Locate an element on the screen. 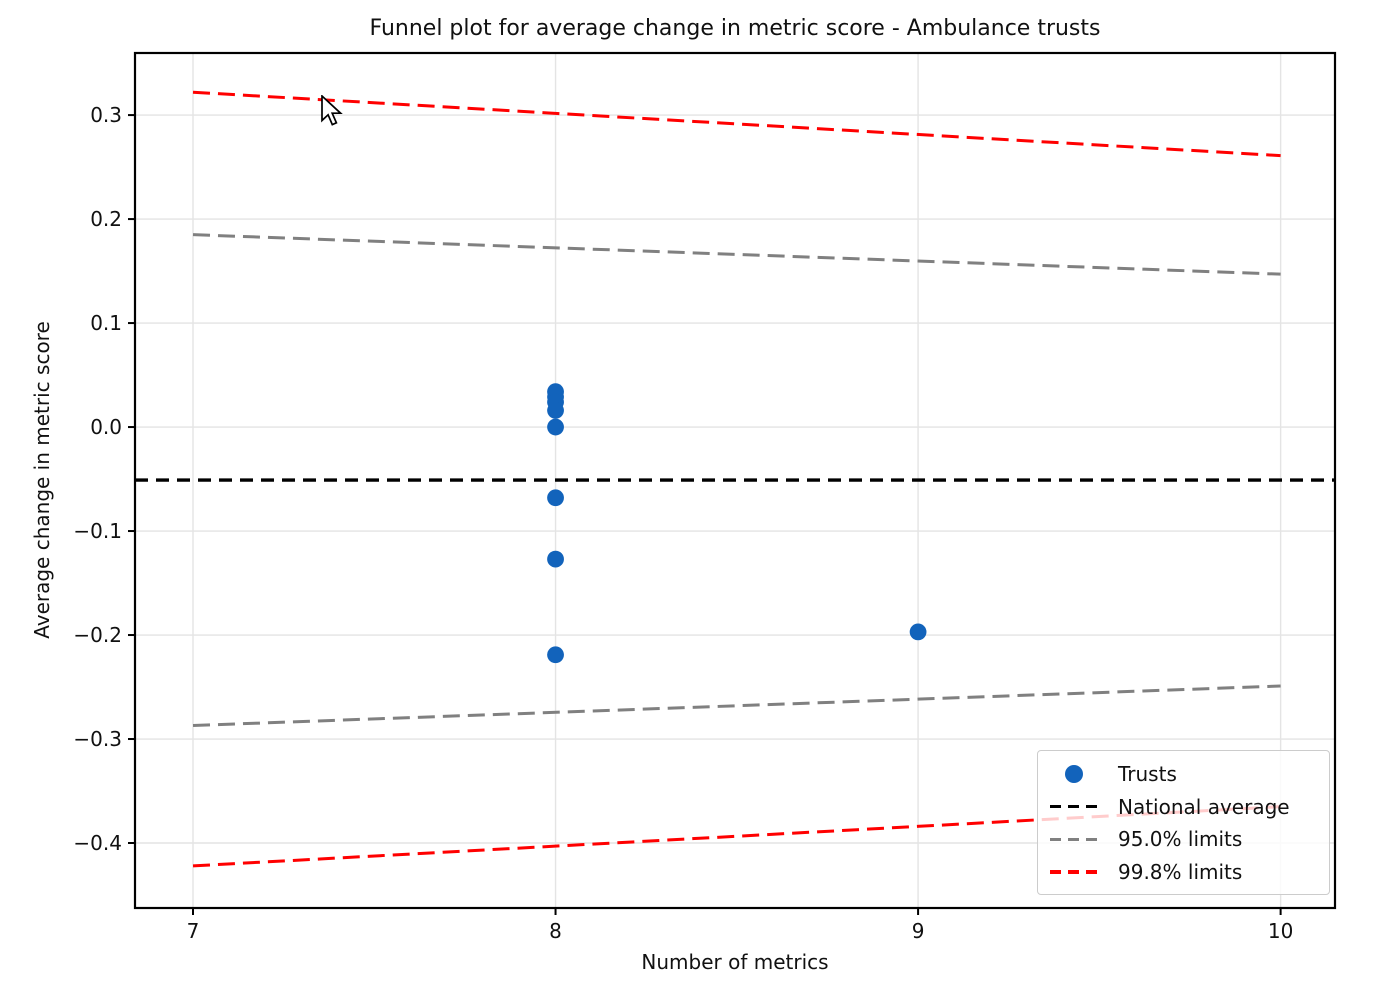 The width and height of the screenshot is (1377, 990). x-tick-label: 10 is located at coordinates (1280, 931).